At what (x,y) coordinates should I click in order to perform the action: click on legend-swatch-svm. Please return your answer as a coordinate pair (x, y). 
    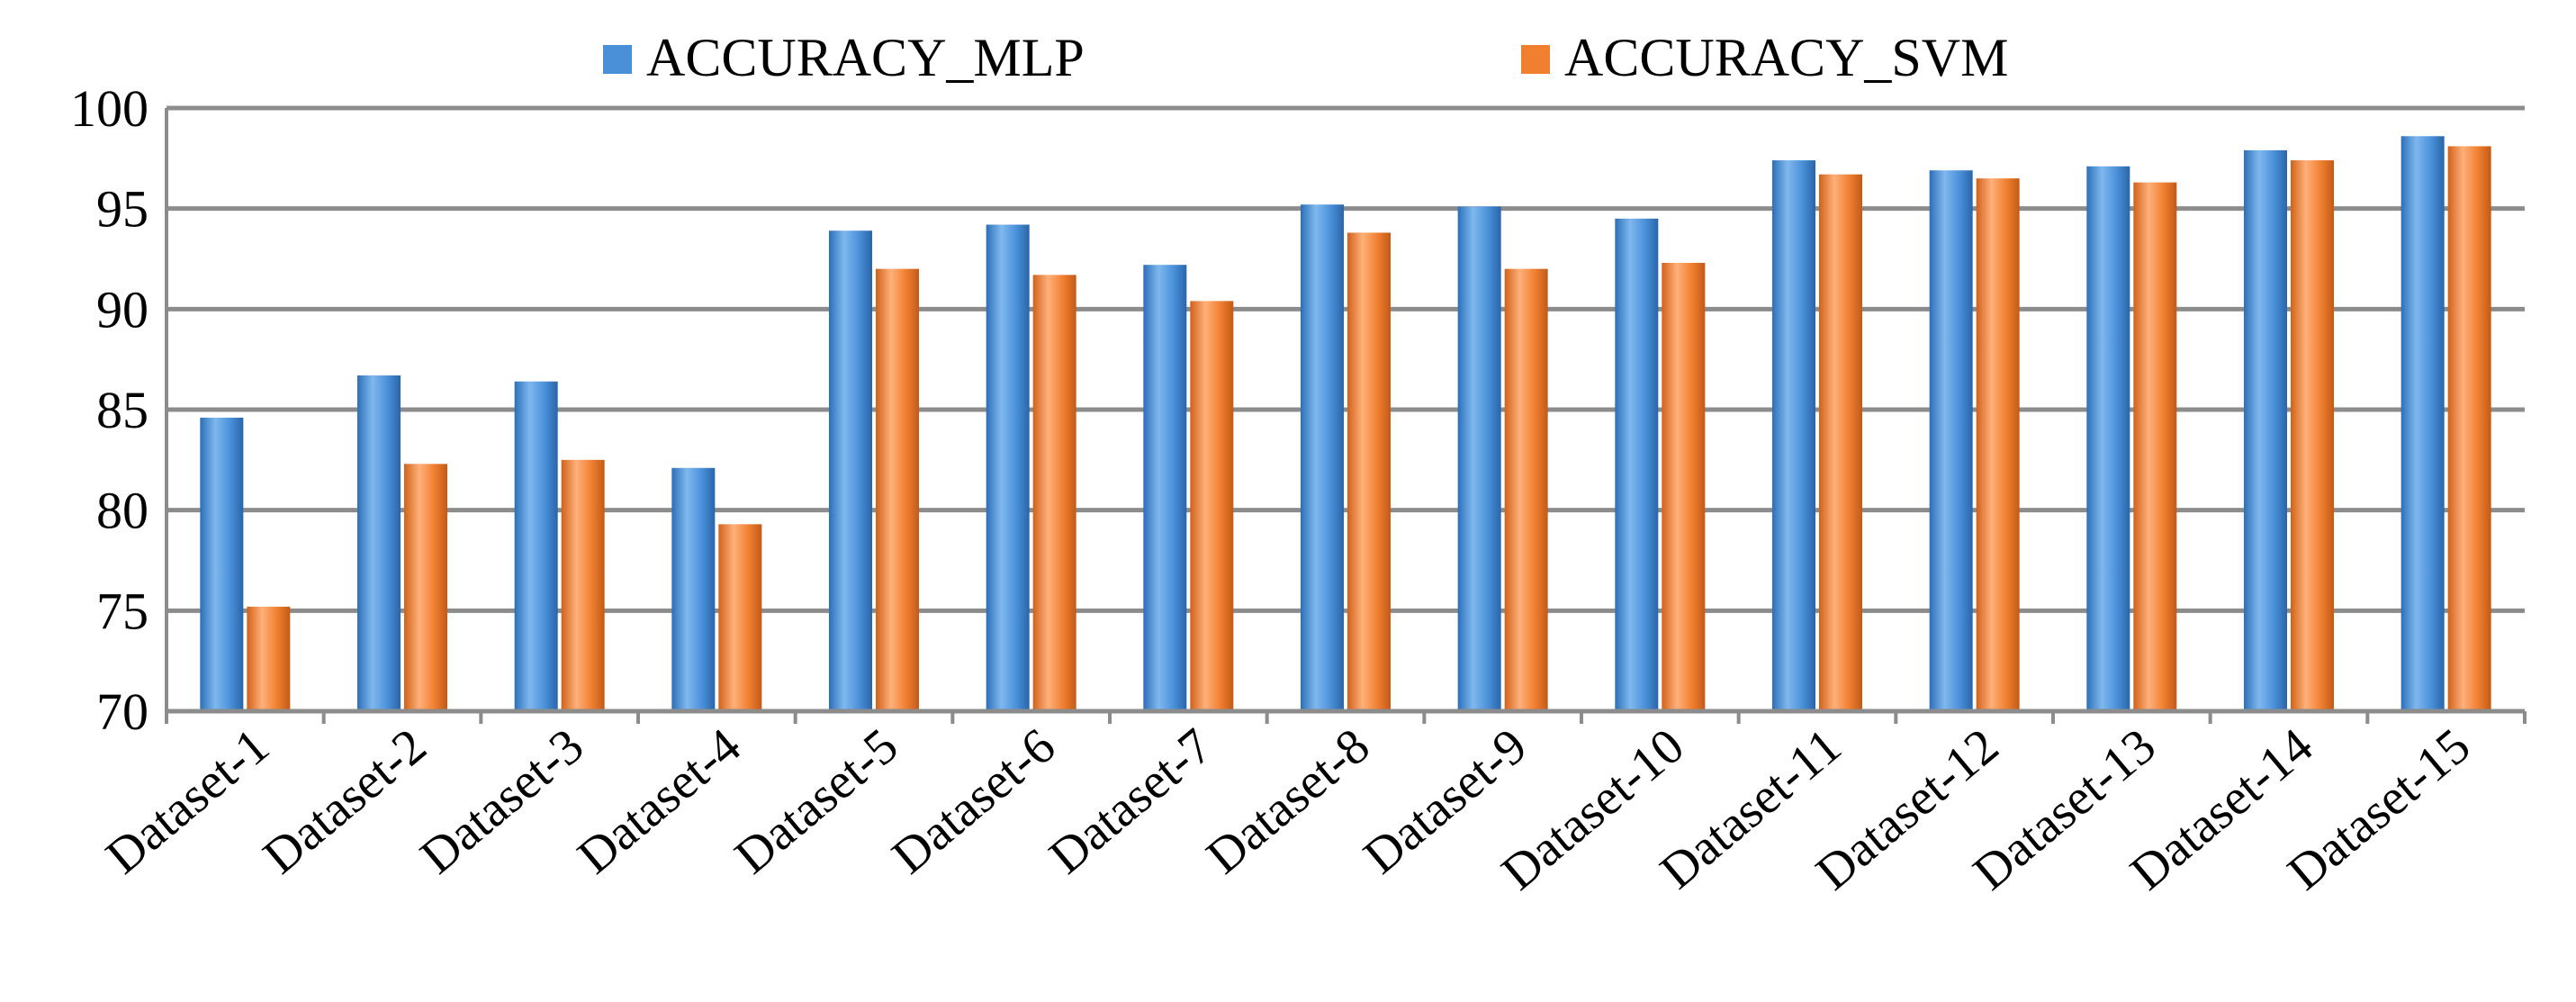
    Looking at the image, I should click on (1535, 59).